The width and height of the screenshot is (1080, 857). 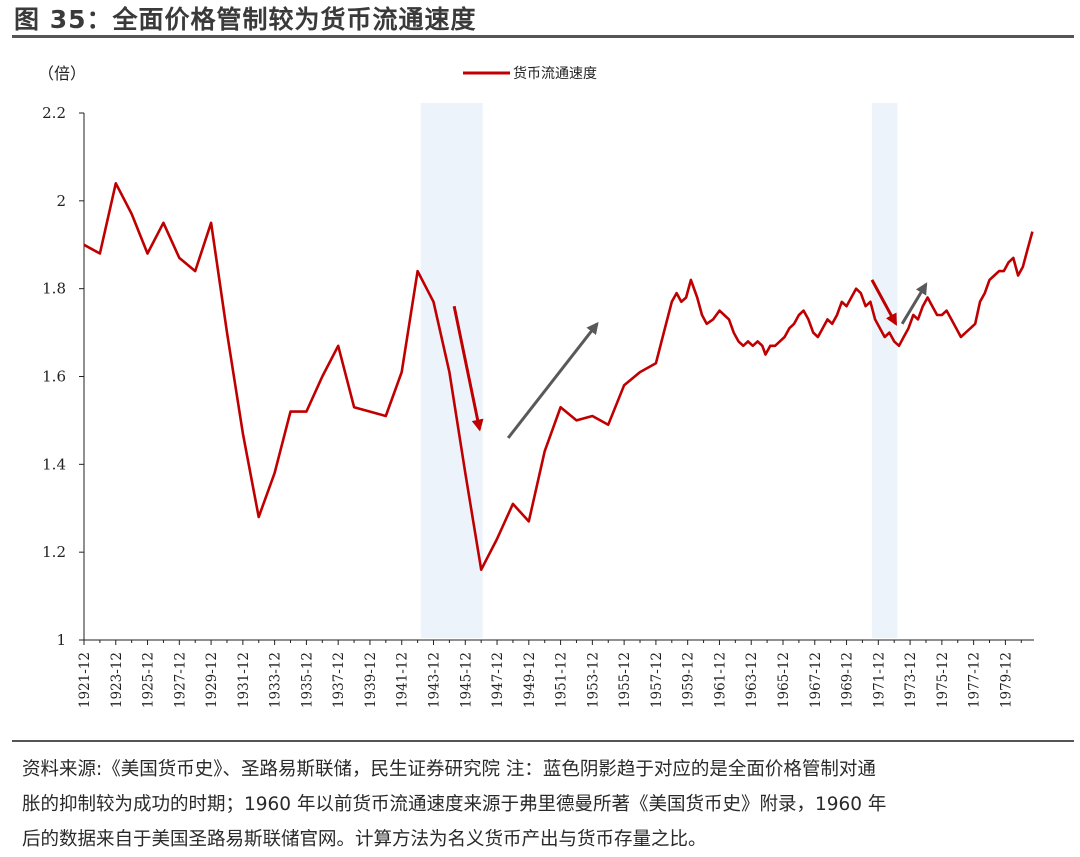 What do you see at coordinates (54, 113) in the screenshot?
I see `y-tick-label: 2.2` at bounding box center [54, 113].